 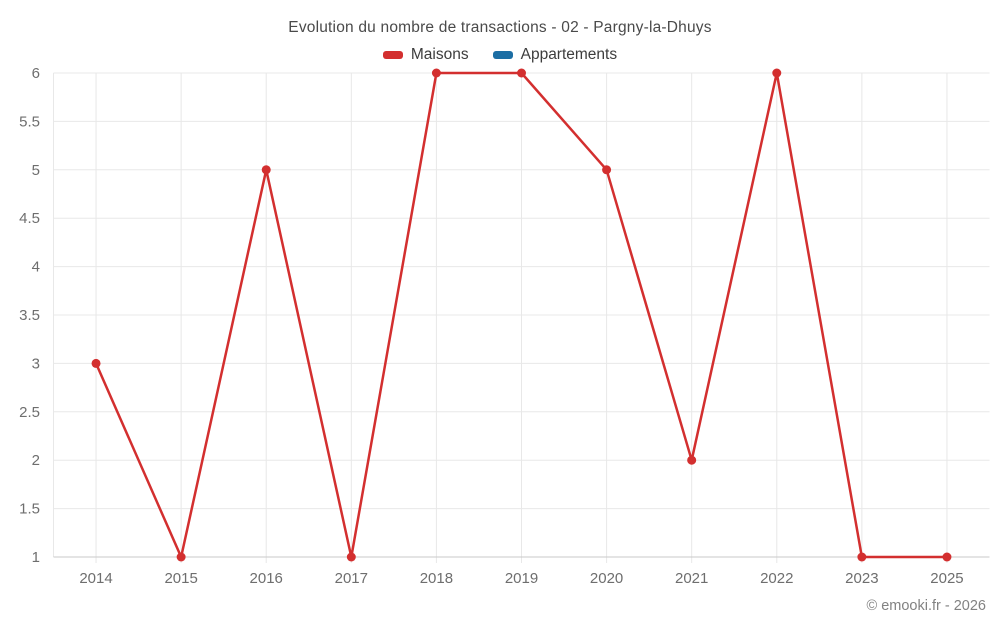 What do you see at coordinates (691, 578) in the screenshot?
I see `x-axis-tick-label: 2021` at bounding box center [691, 578].